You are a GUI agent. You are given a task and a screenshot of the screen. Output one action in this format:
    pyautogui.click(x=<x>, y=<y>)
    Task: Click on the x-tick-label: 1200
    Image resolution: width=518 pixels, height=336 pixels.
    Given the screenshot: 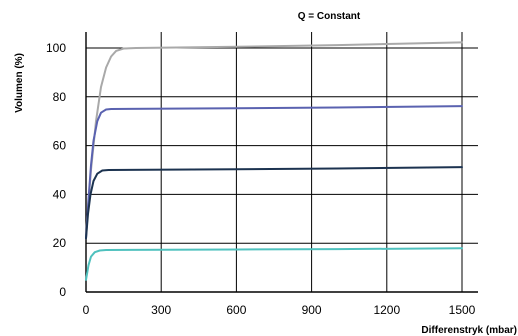 What is the action you would take?
    pyautogui.click(x=386, y=310)
    